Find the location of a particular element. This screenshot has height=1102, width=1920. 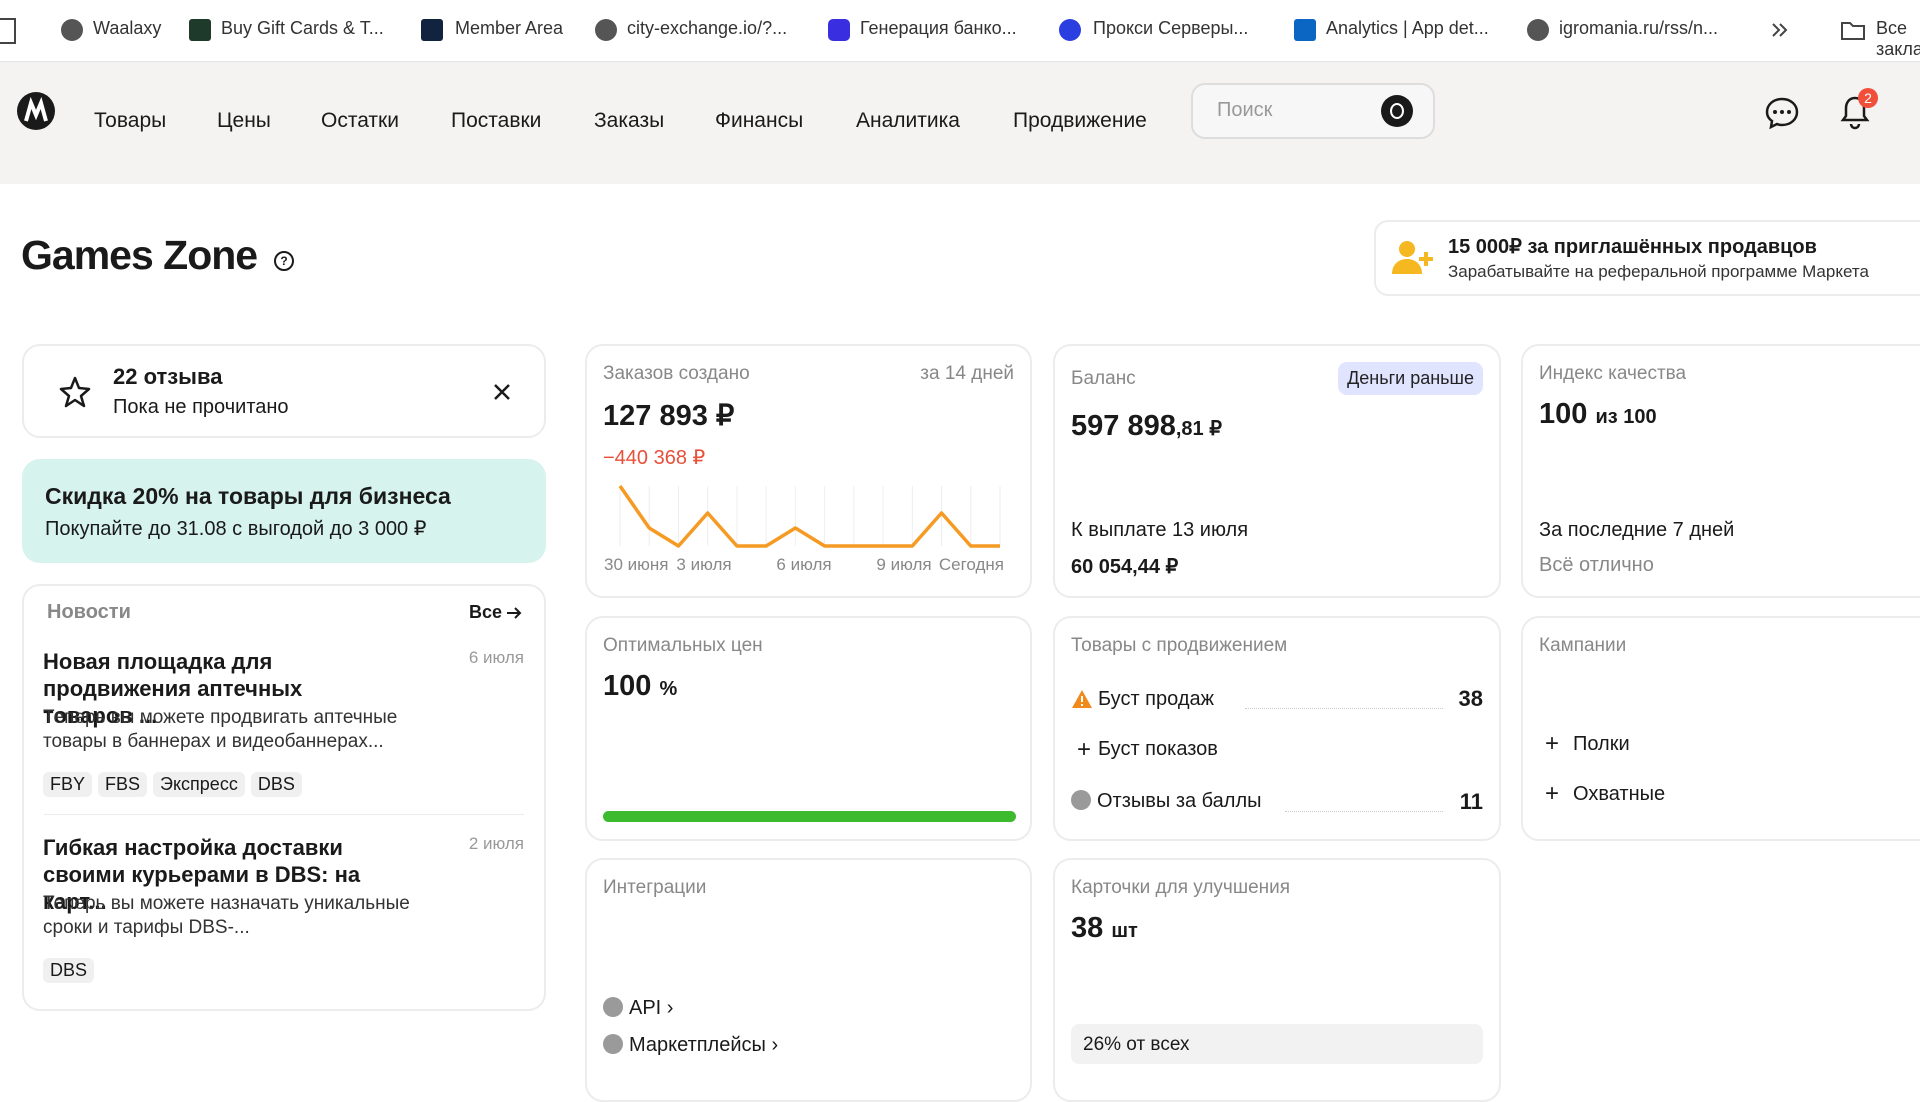

news-date: 2 июля is located at coordinates (496, 843).